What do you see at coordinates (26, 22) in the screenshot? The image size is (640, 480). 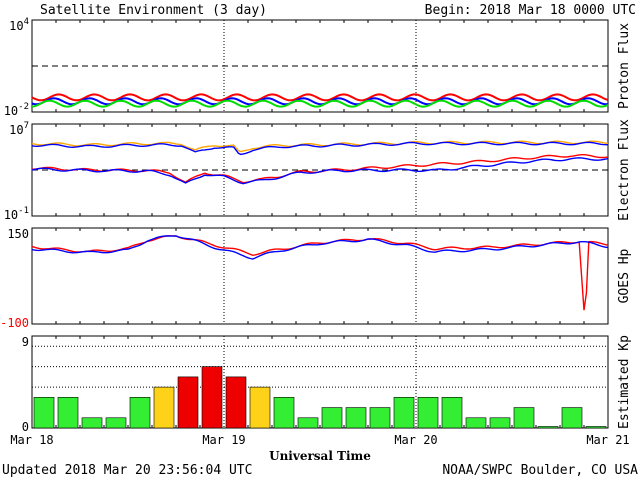 I see `y-tick-top-exponent: 4` at bounding box center [26, 22].